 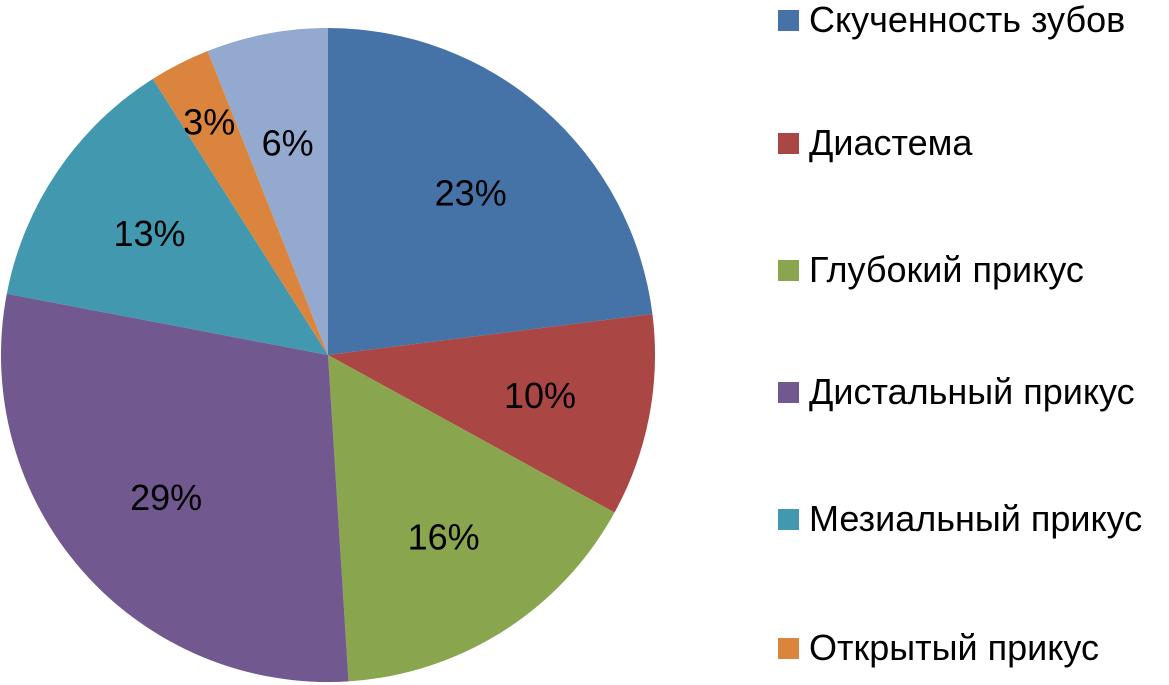 I want to click on legend-item-5: Открытый прикус, so click(x=938, y=648).